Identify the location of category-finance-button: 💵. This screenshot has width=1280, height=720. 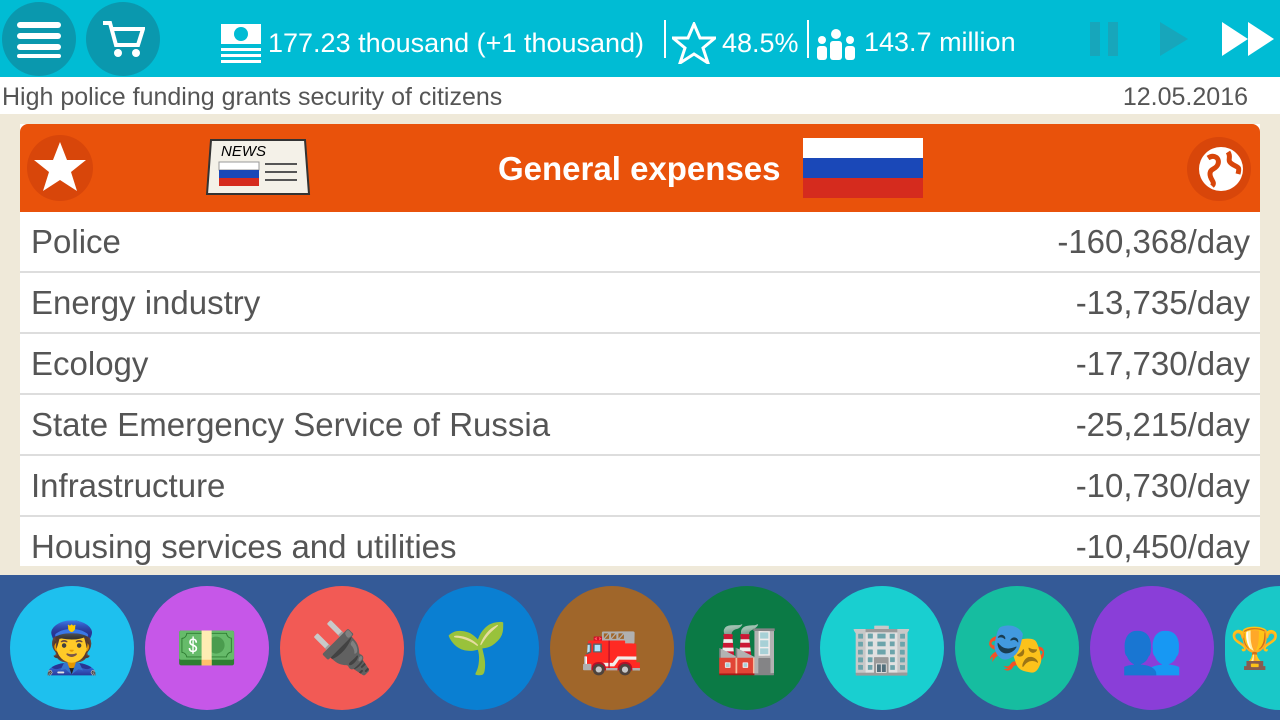
(207, 648).